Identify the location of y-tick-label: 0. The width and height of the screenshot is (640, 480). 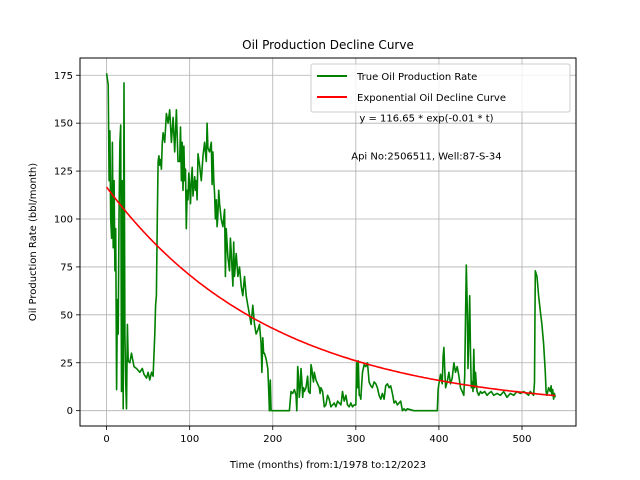
(70, 411).